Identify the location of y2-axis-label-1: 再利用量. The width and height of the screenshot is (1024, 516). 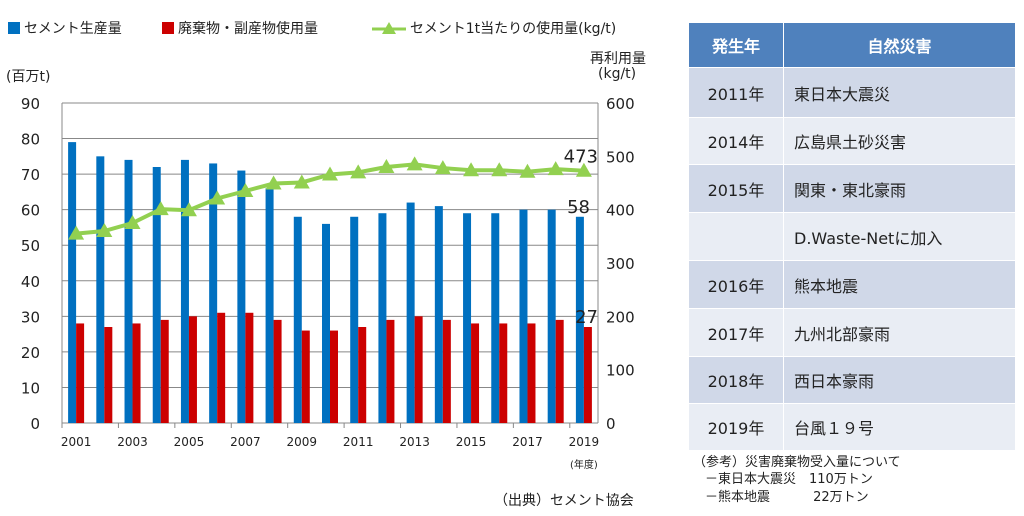
(618, 59).